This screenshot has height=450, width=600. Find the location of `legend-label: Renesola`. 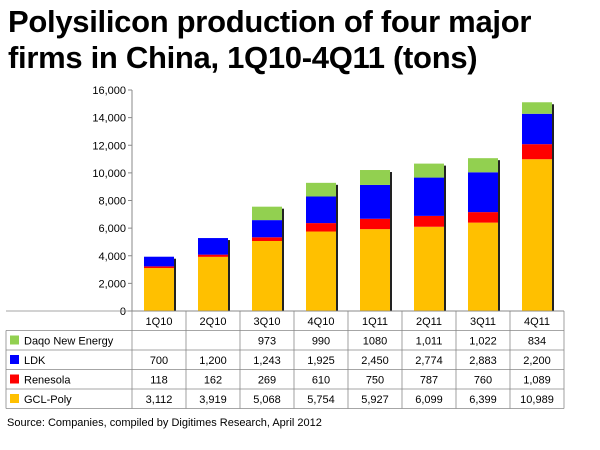

legend-label: Renesola is located at coordinates (47, 381).